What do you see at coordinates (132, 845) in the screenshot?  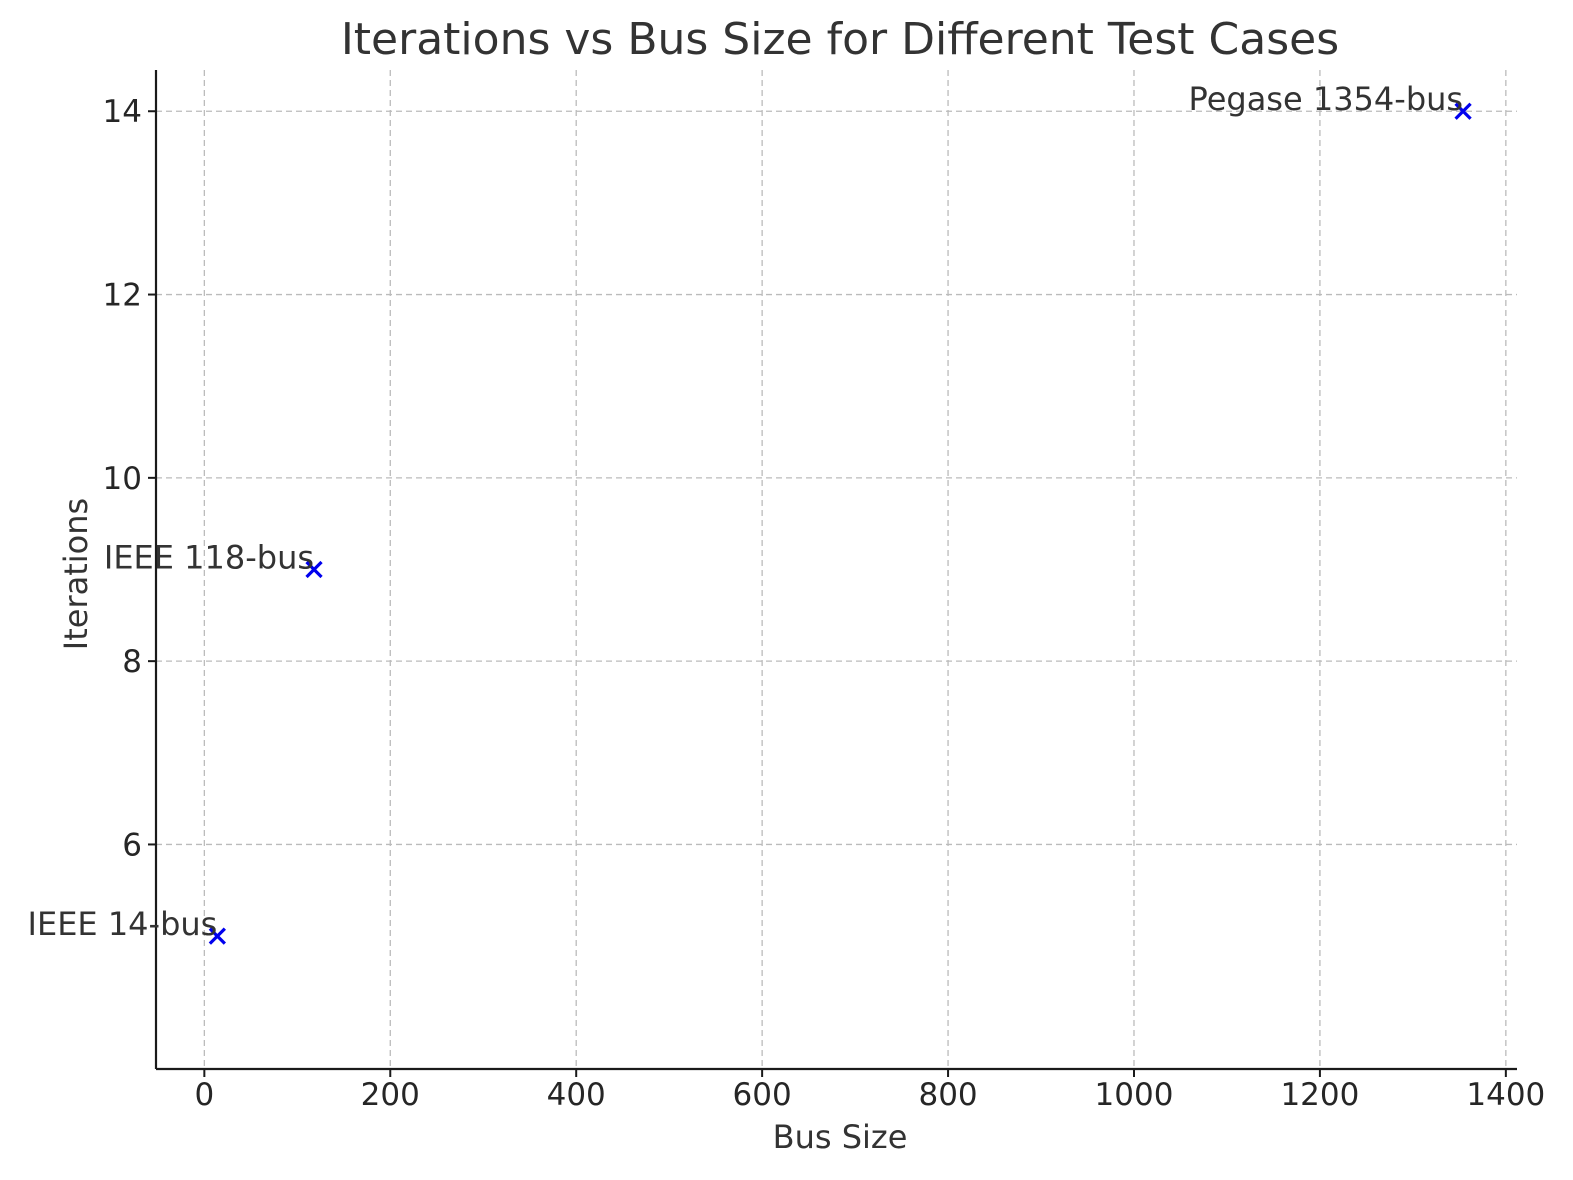 I see `y-tick-label-0: 6` at bounding box center [132, 845].